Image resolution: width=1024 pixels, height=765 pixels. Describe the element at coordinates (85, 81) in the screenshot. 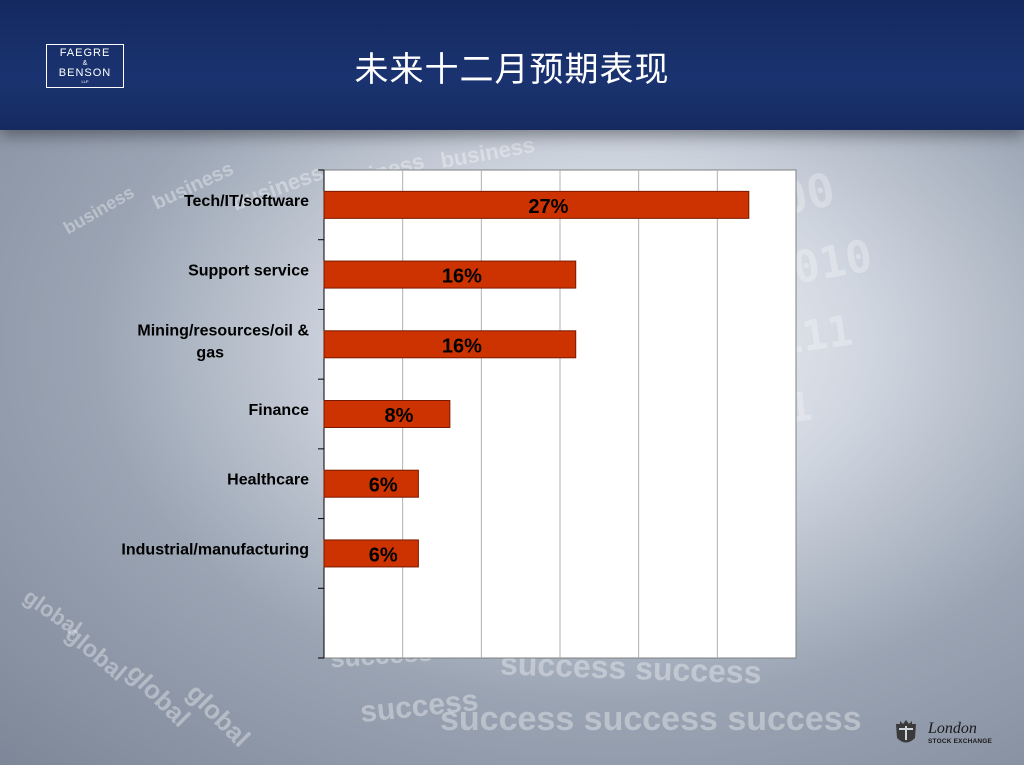

I see `logo-suffix: LLP` at that location.